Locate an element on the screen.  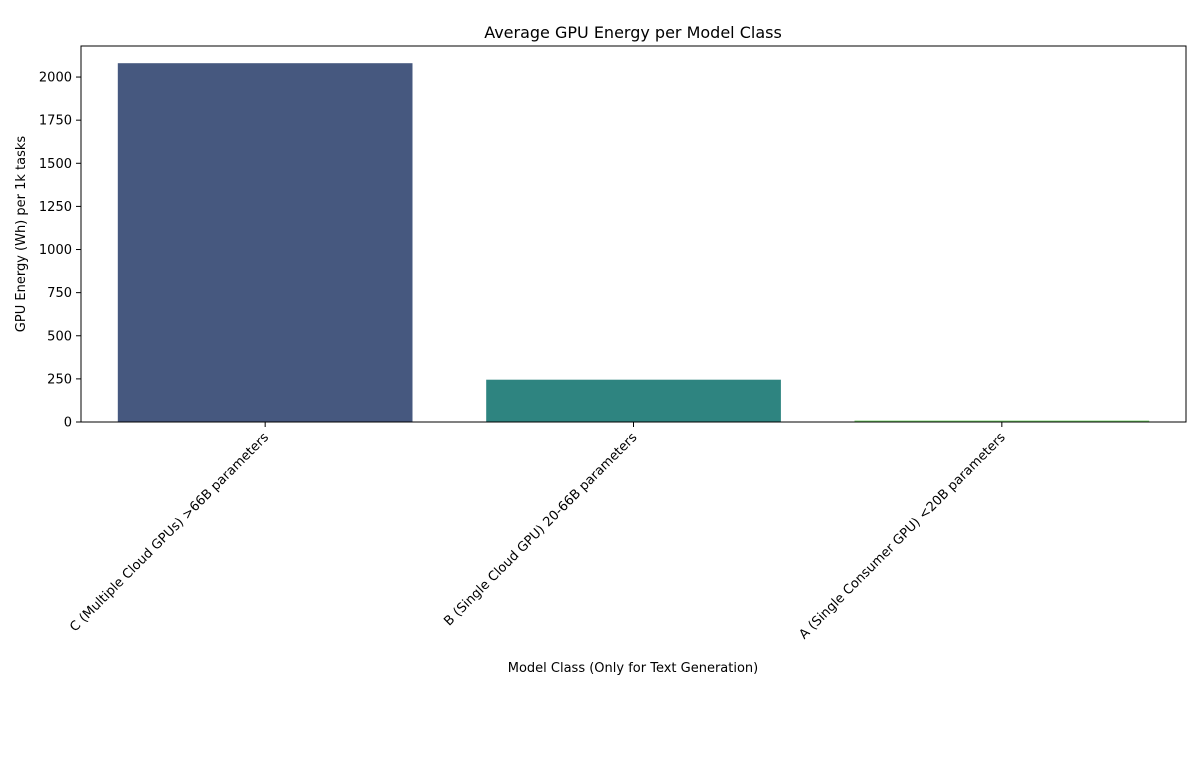
y-tick-label: 2000 is located at coordinates (55, 78).